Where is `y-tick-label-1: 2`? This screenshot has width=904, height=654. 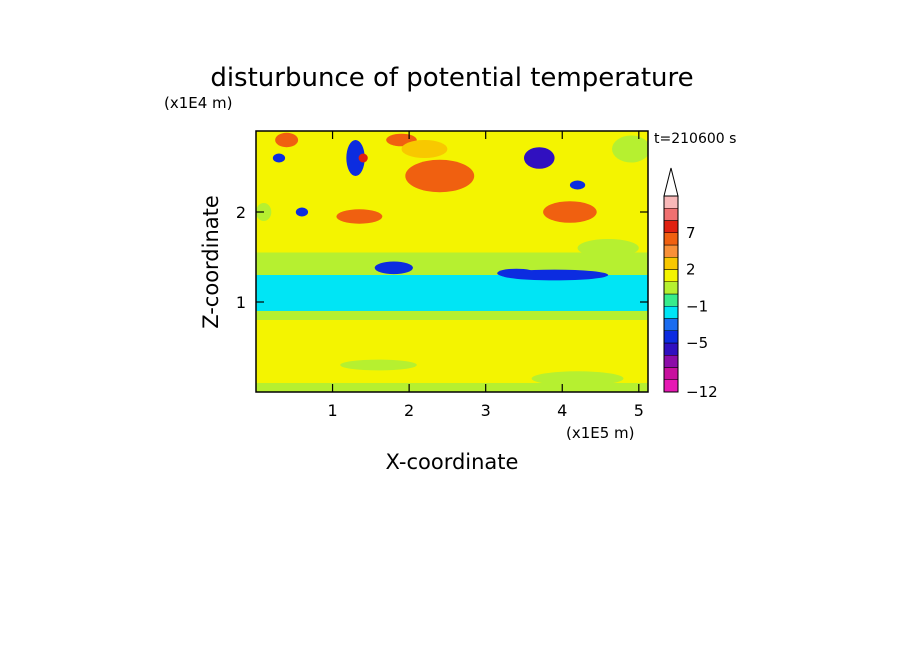
y-tick-label-1: 2 is located at coordinates (241, 212).